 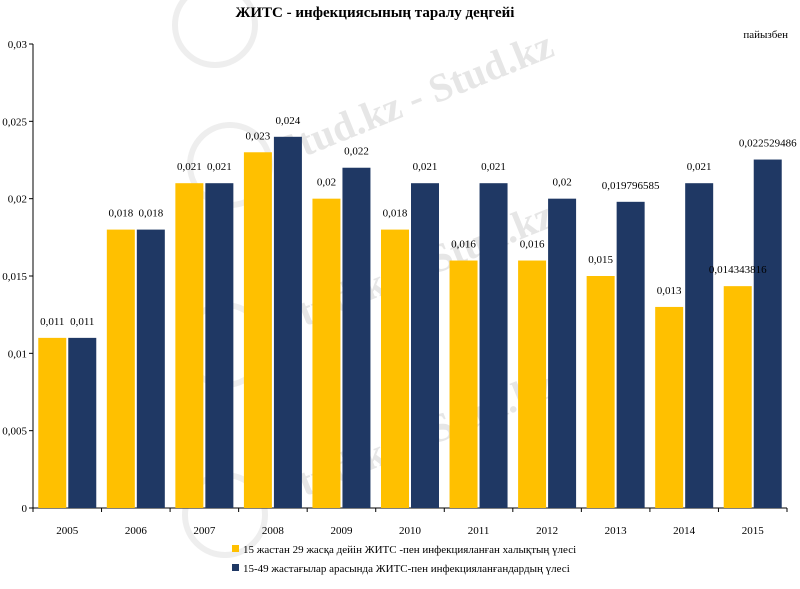 I want to click on y-tick-label: 0, so click(x=25, y=509).